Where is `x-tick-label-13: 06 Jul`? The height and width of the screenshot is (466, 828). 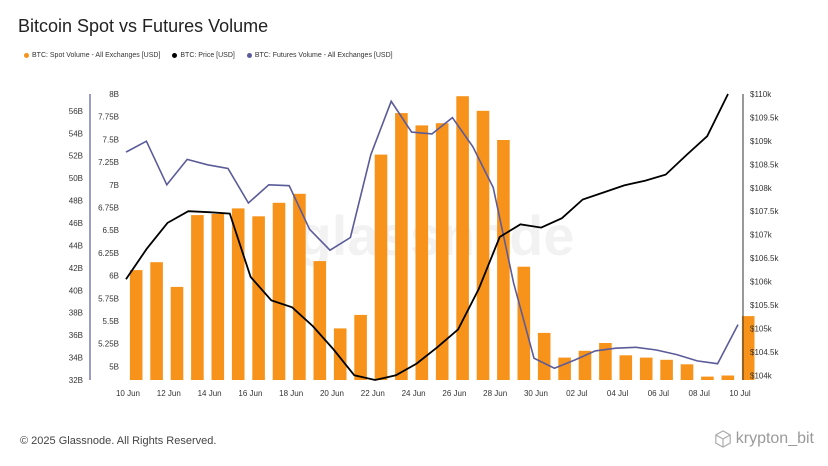
x-tick-label-13: 06 Jul is located at coordinates (659, 393).